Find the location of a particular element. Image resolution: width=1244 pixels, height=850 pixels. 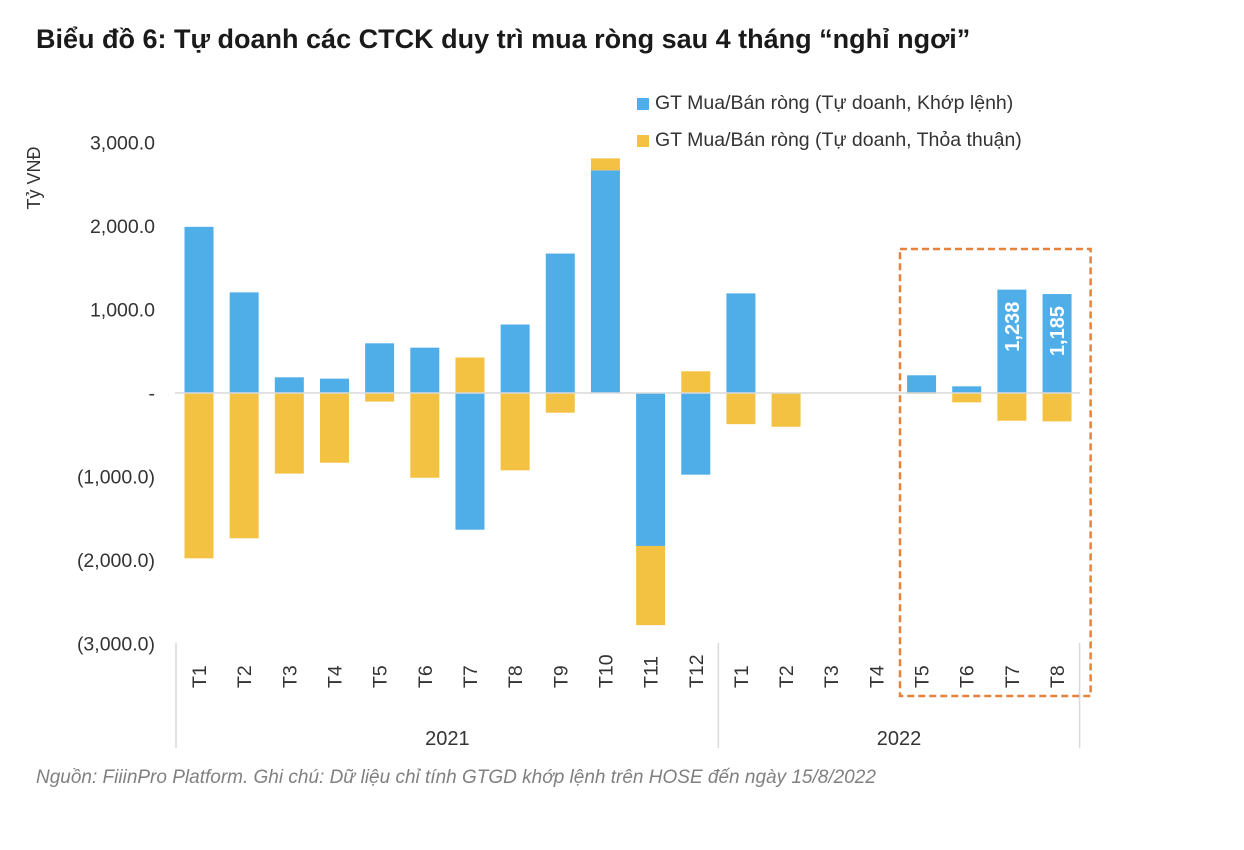

y-tick-label: (1,000.0) is located at coordinates (116, 478).